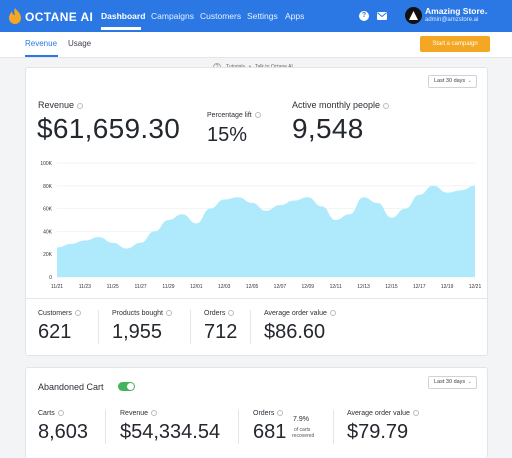  What do you see at coordinates (41, 43) in the screenshot?
I see `tab-revenue: Revenue` at bounding box center [41, 43].